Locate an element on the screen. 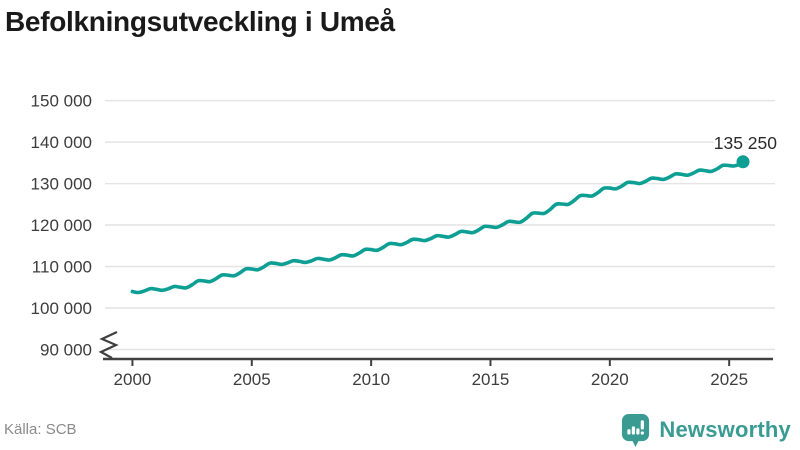 The width and height of the screenshot is (800, 450). newsworthy-logo-text: Newsworthy is located at coordinates (725, 429).